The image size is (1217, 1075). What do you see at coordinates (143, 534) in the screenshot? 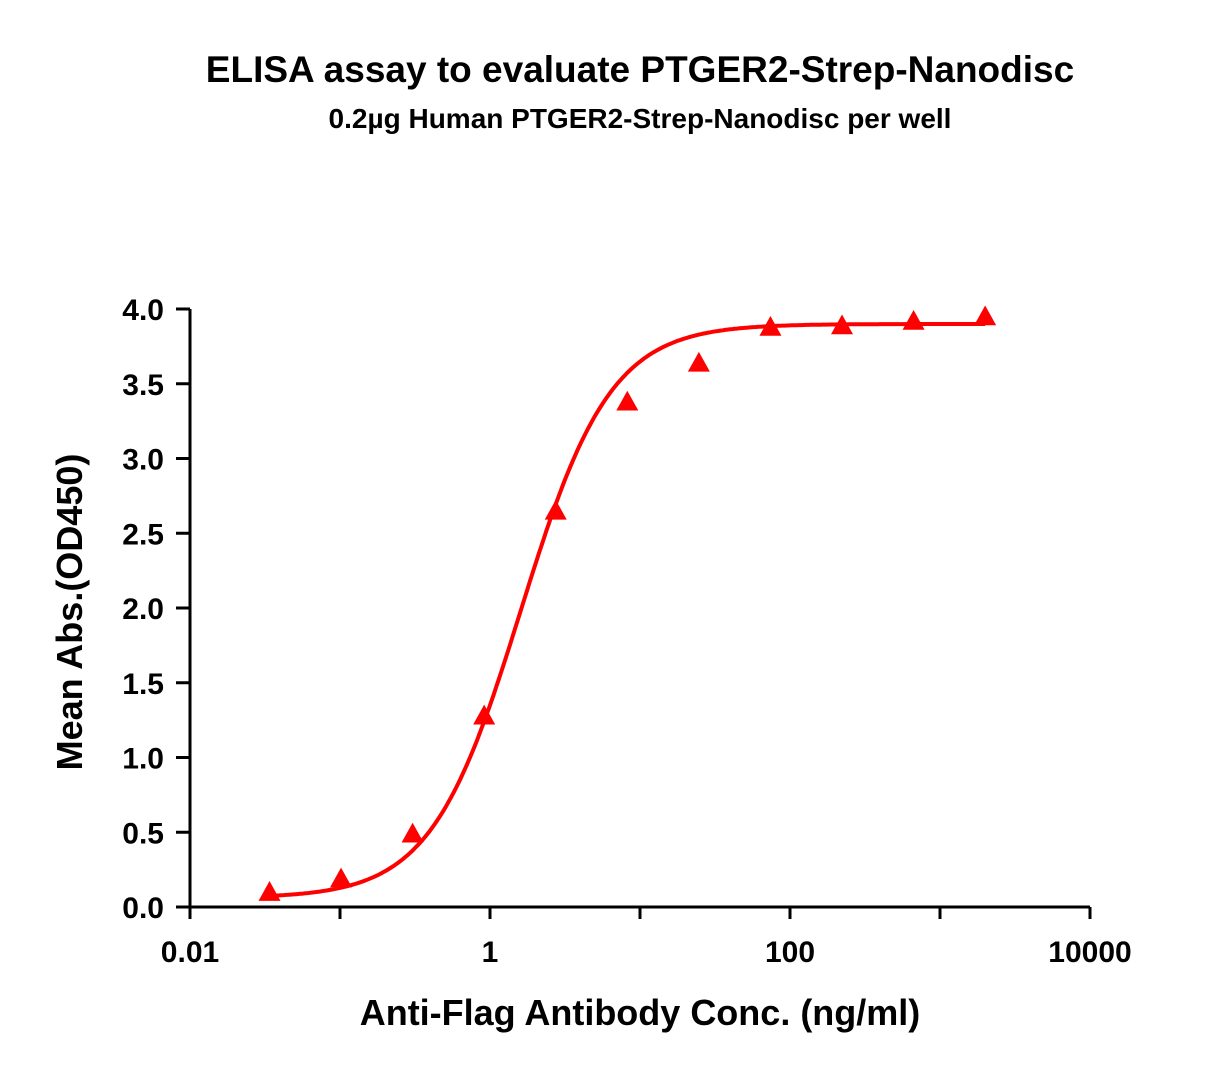
I see `y-tick-label: 2.5` at bounding box center [143, 534].